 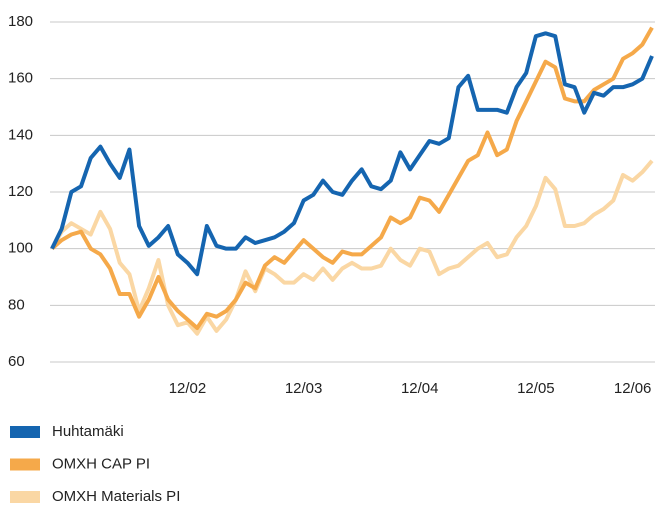 I want to click on x-tick-label: 12/03, so click(x=304, y=388).